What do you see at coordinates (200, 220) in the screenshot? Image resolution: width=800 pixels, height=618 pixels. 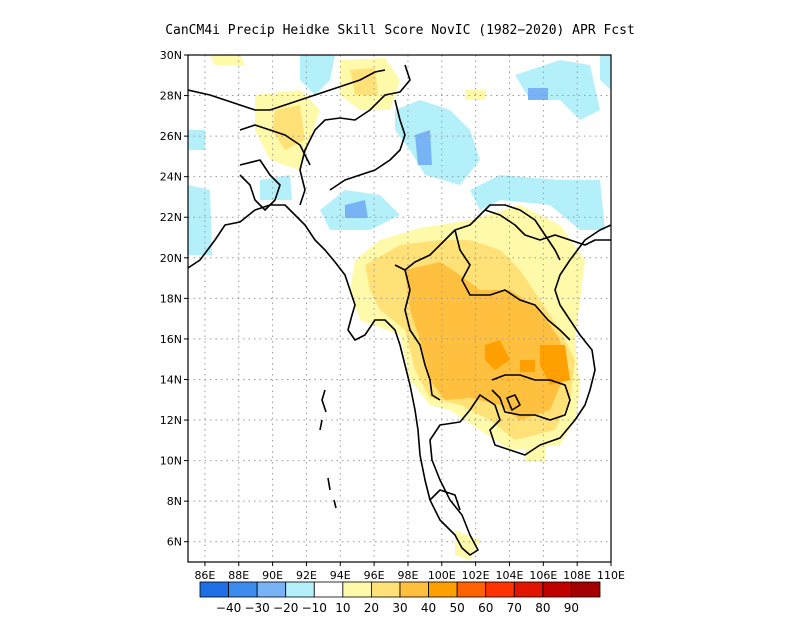 I see `negative-skill-patch-bay` at bounding box center [200, 220].